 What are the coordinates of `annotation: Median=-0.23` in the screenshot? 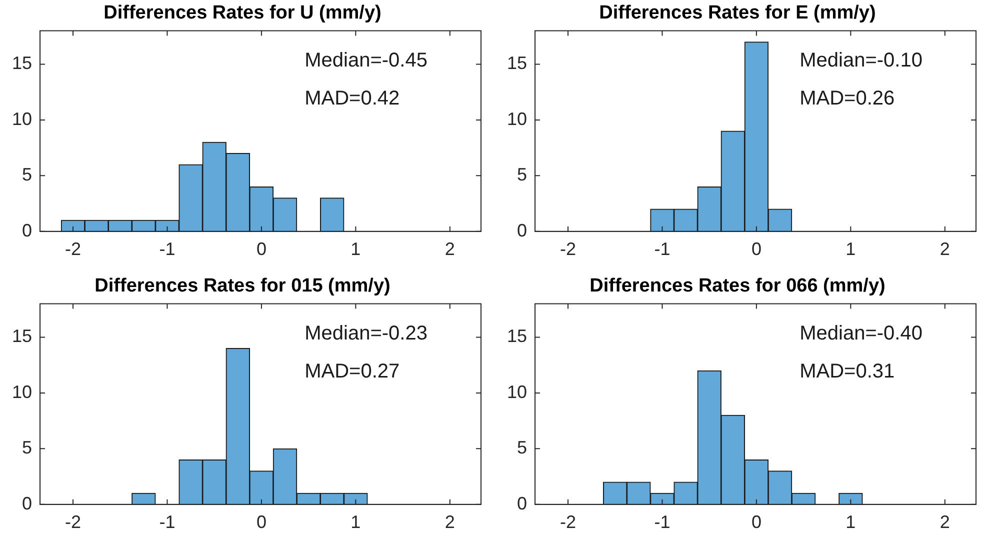 It's located at (366, 333).